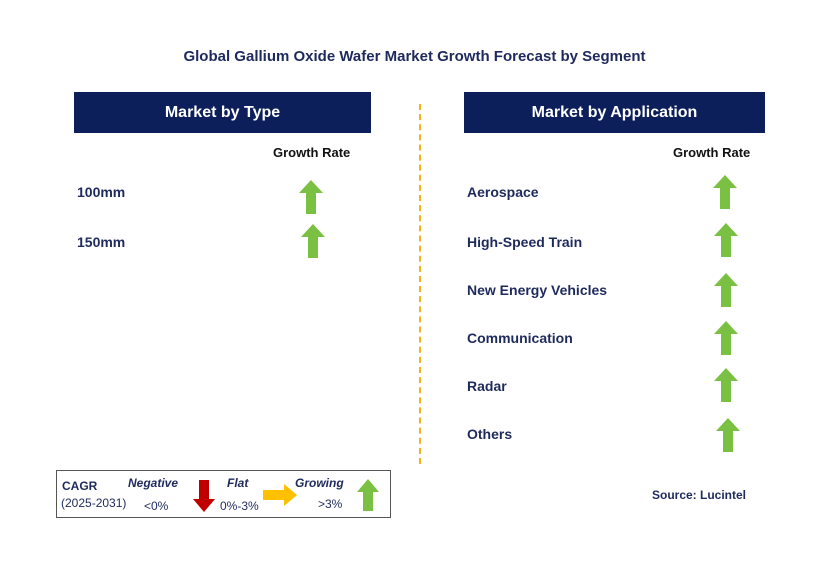 This screenshot has height=564, width=829. I want to click on legend-growing-title: Growing, so click(319, 483).